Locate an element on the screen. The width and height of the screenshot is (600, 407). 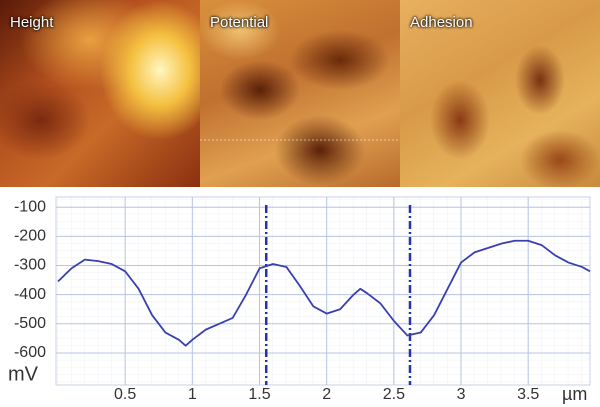
y-tick-label: -500 is located at coordinates (30, 323).